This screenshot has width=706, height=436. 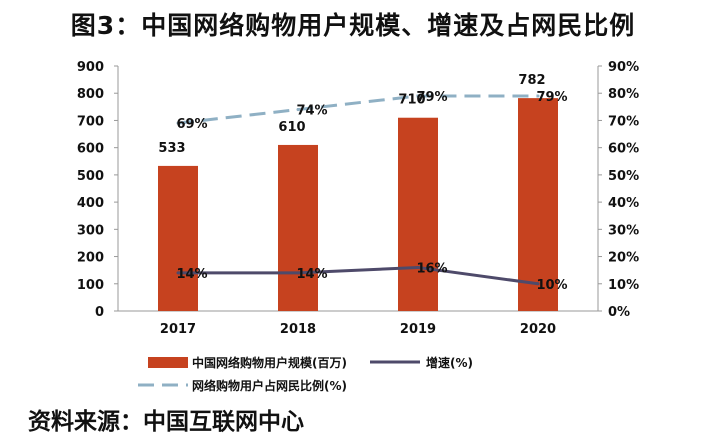 I want to click on right-tick-label: 50%, so click(x=623, y=176).